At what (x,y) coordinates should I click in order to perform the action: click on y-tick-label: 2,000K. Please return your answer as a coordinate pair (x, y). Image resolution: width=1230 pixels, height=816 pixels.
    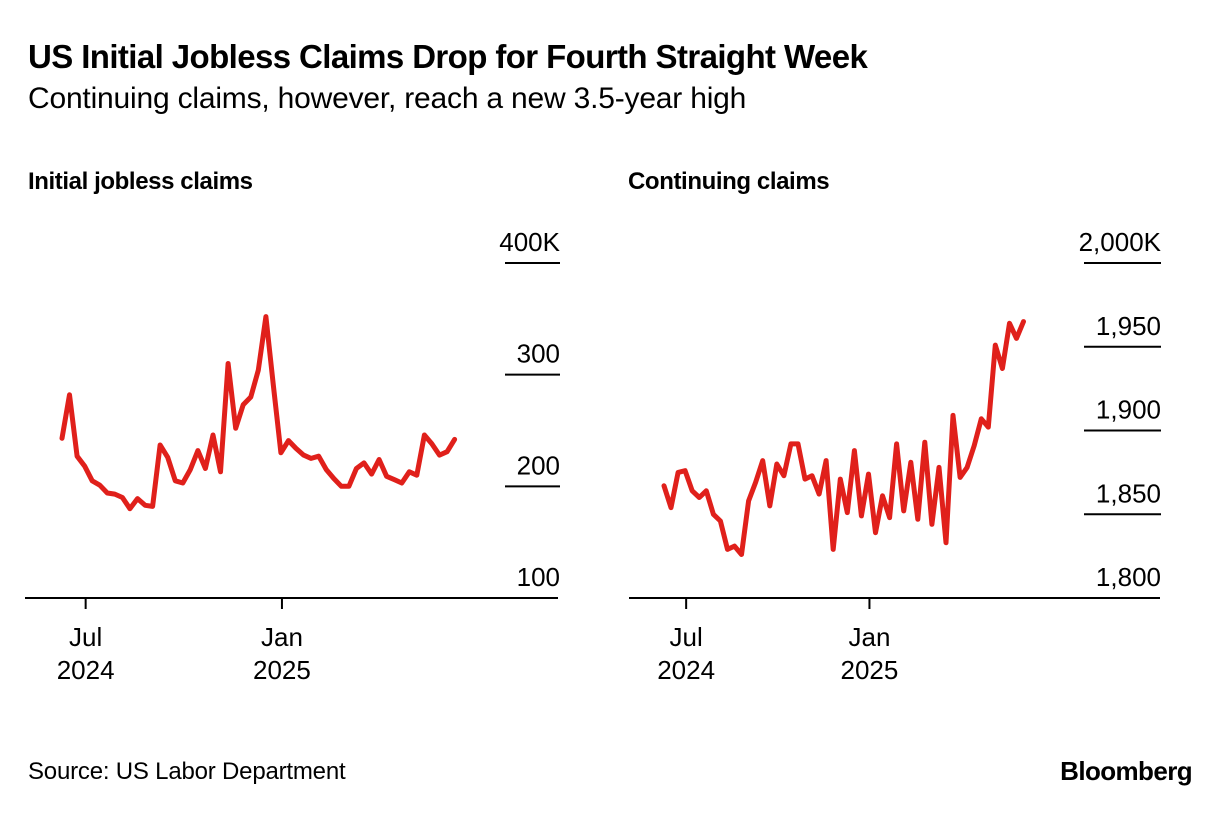
    Looking at the image, I should click on (1120, 242).